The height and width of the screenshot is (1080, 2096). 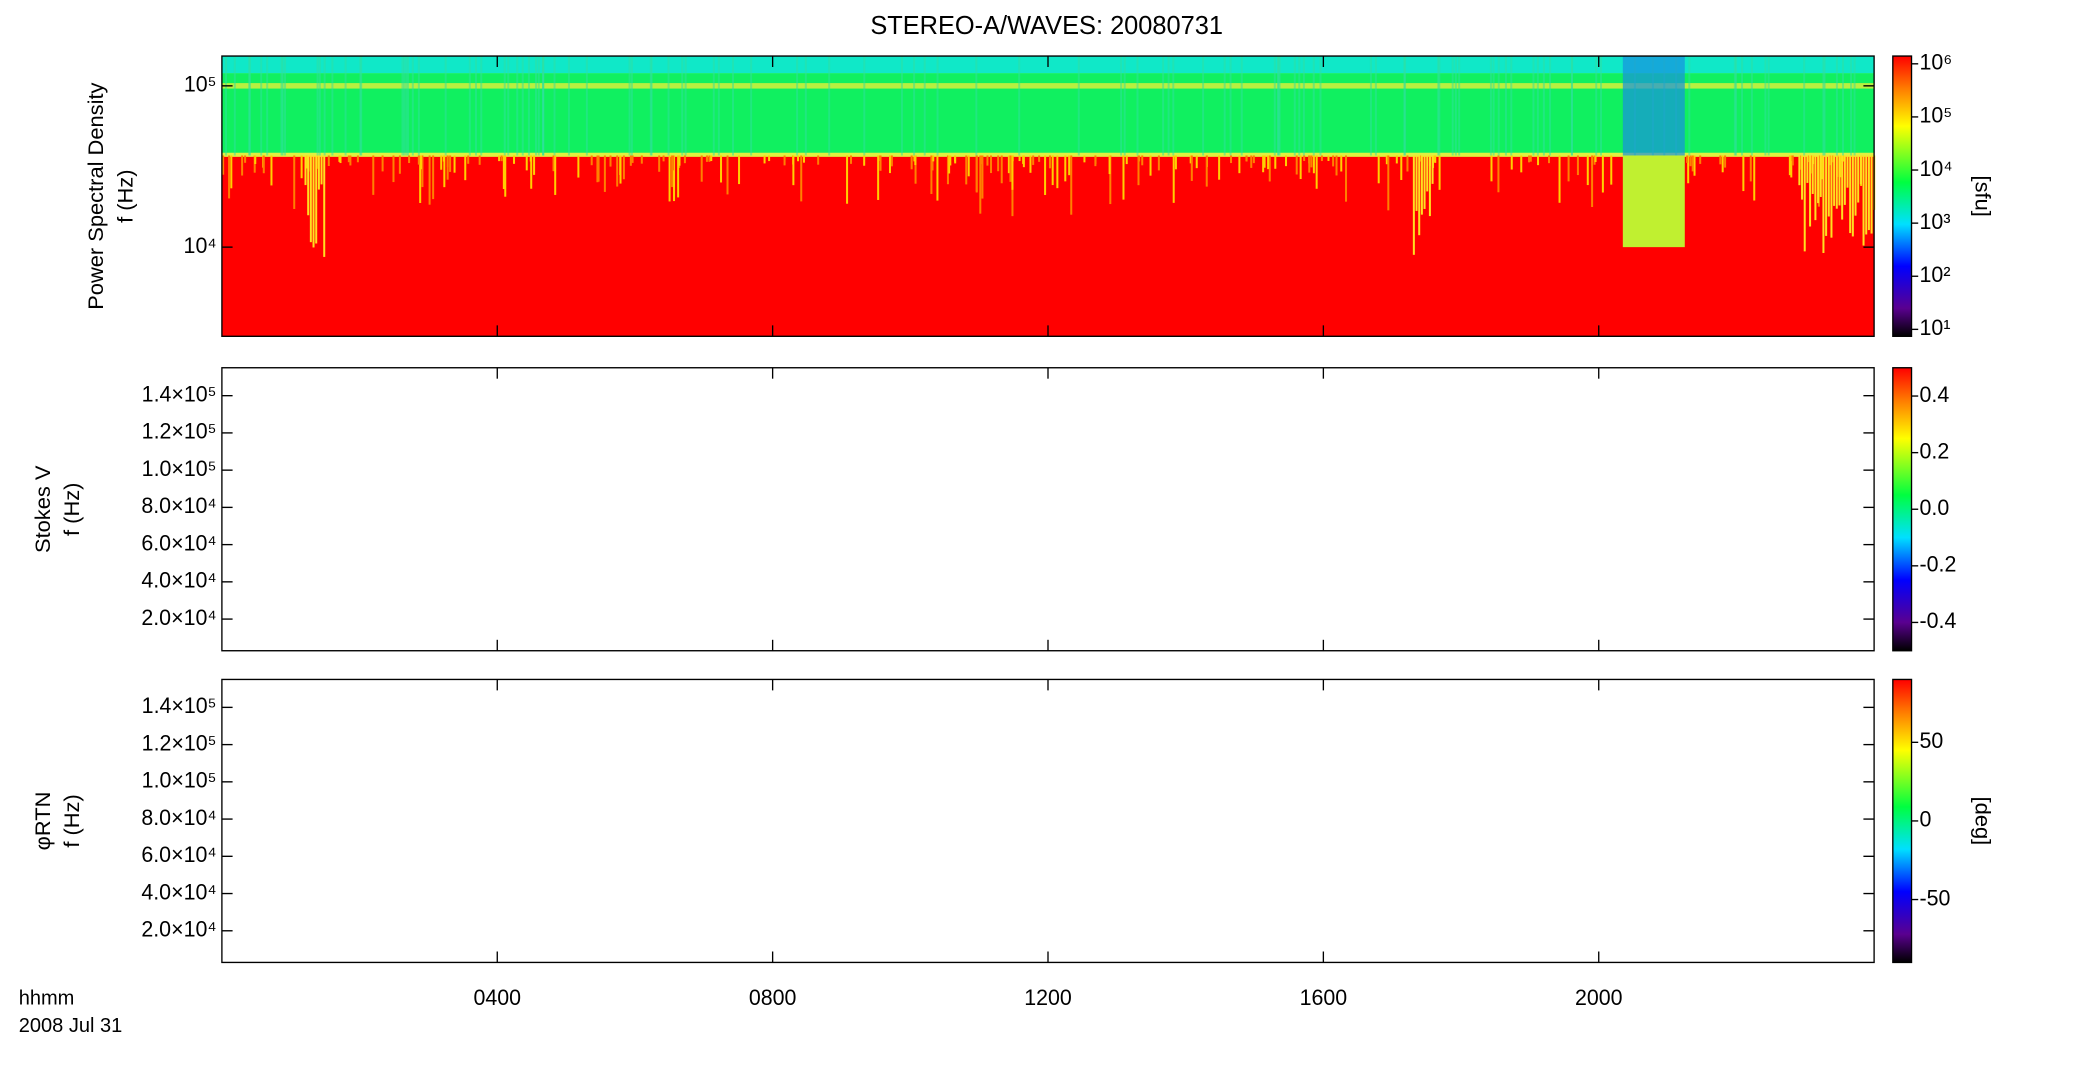 What do you see at coordinates (42, 509) in the screenshot?
I see `y-axis-label: Stokes V` at bounding box center [42, 509].